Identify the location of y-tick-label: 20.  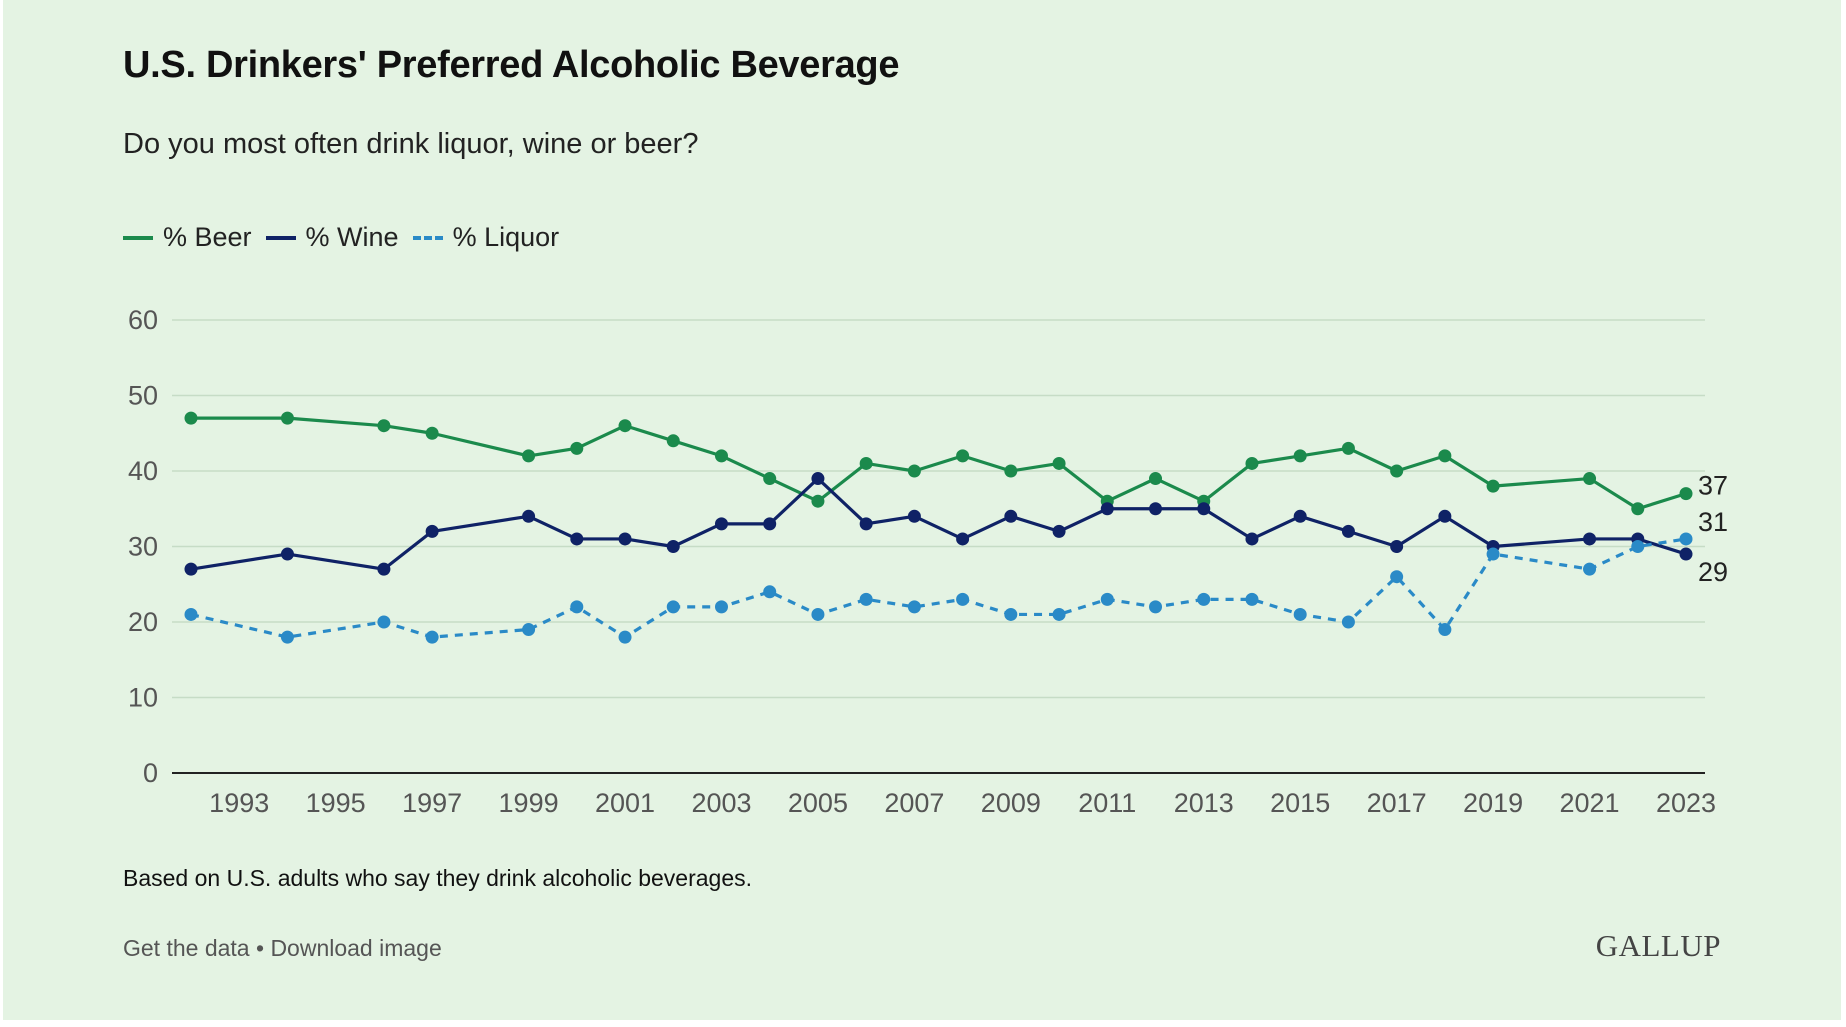
(143, 622).